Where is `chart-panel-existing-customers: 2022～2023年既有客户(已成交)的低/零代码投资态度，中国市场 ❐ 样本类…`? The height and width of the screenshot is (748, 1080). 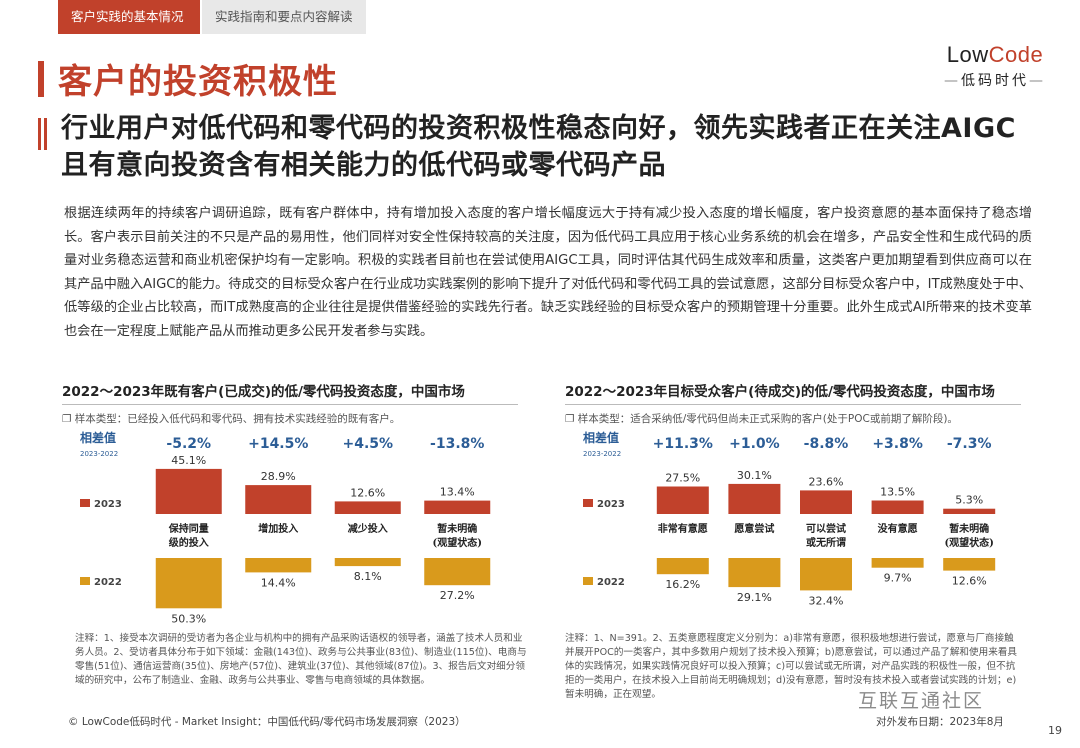
chart-panel-existing-customers: 2022～2023年既有客户(已成交)的低/零代码投资态度，中国市场 ❐ 样本类… is located at coordinates (290, 504).